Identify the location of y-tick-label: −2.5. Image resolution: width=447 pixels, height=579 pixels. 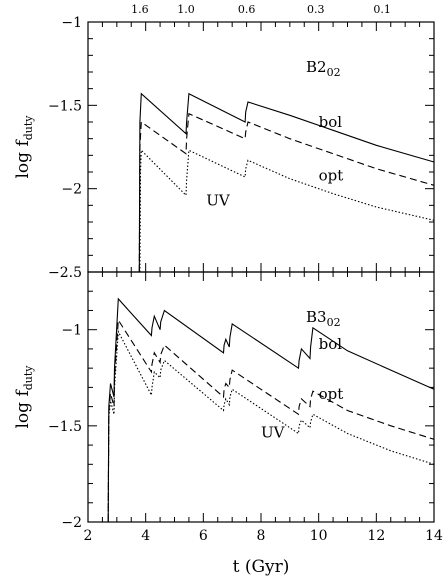
(65, 273).